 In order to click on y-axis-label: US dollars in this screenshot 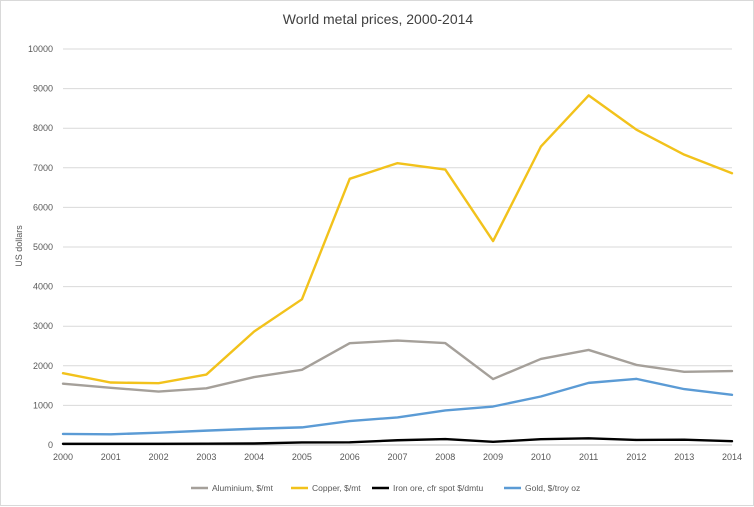, I will do `click(19, 246)`.